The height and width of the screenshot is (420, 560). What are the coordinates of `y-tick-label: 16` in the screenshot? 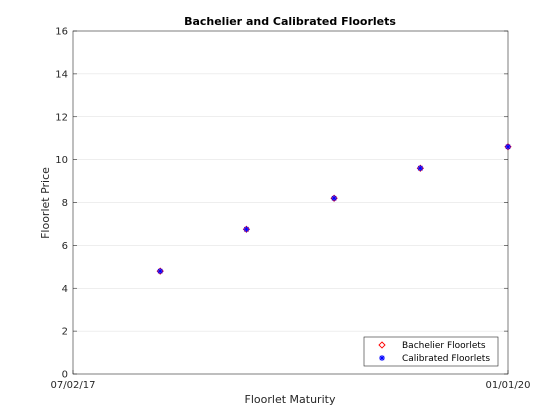 It's located at (61, 32).